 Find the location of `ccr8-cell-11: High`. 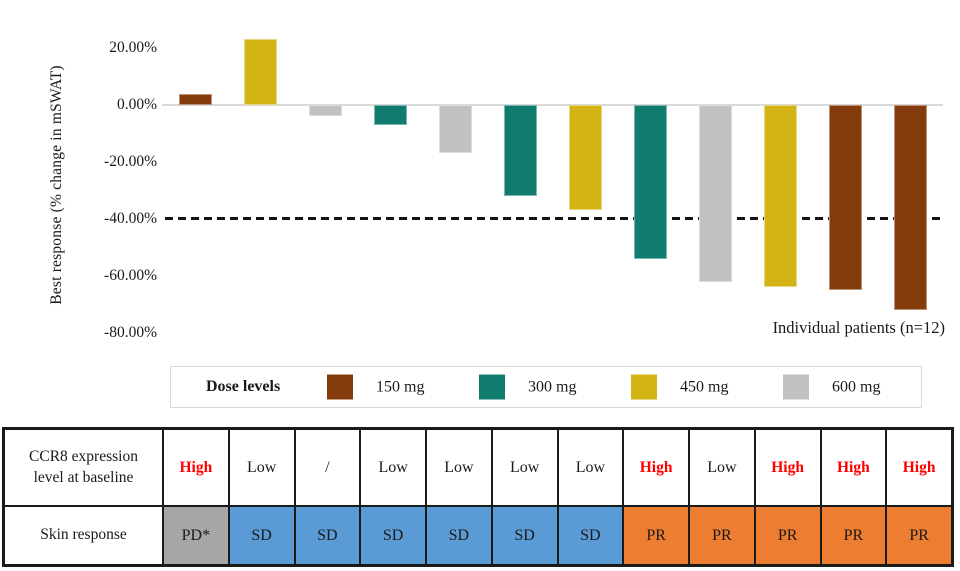

ccr8-cell-11: High is located at coordinates (853, 467).